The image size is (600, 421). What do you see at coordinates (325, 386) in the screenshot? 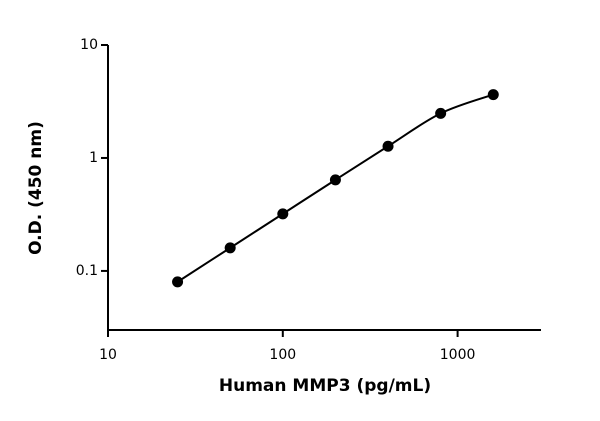
I see `x-axis-title: Human MMP3 (pg/mL)` at bounding box center [325, 386].